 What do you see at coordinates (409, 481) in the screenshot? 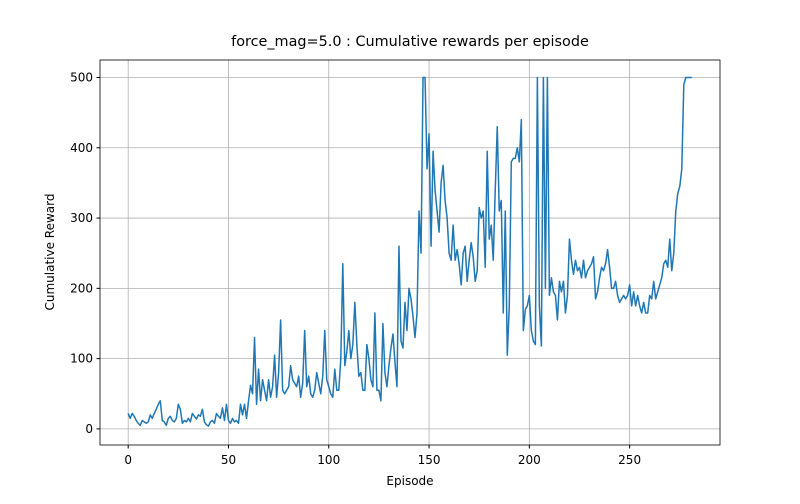
I see `x-axis-label: Episode` at bounding box center [409, 481].